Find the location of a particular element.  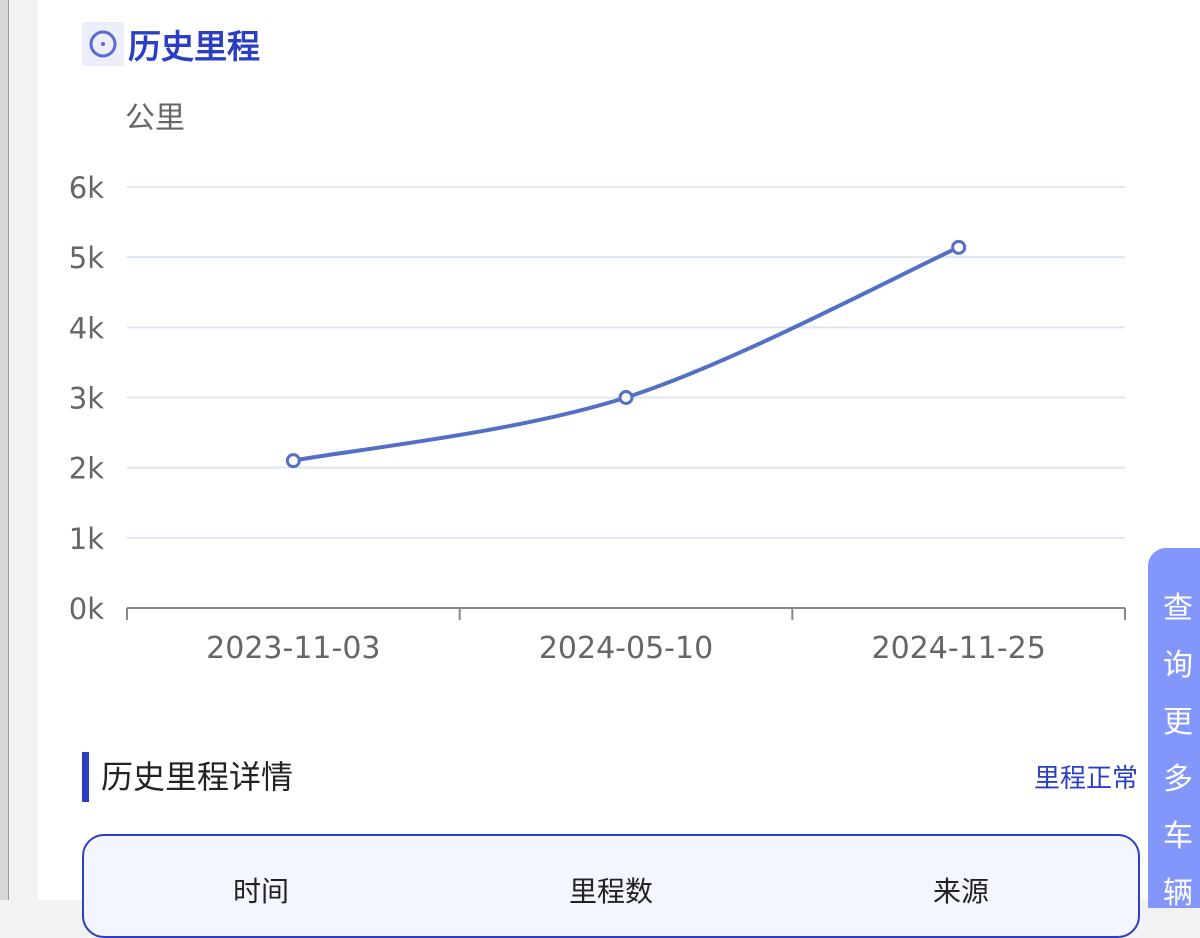

mileage-status: 里程正常 is located at coordinates (1085, 779).